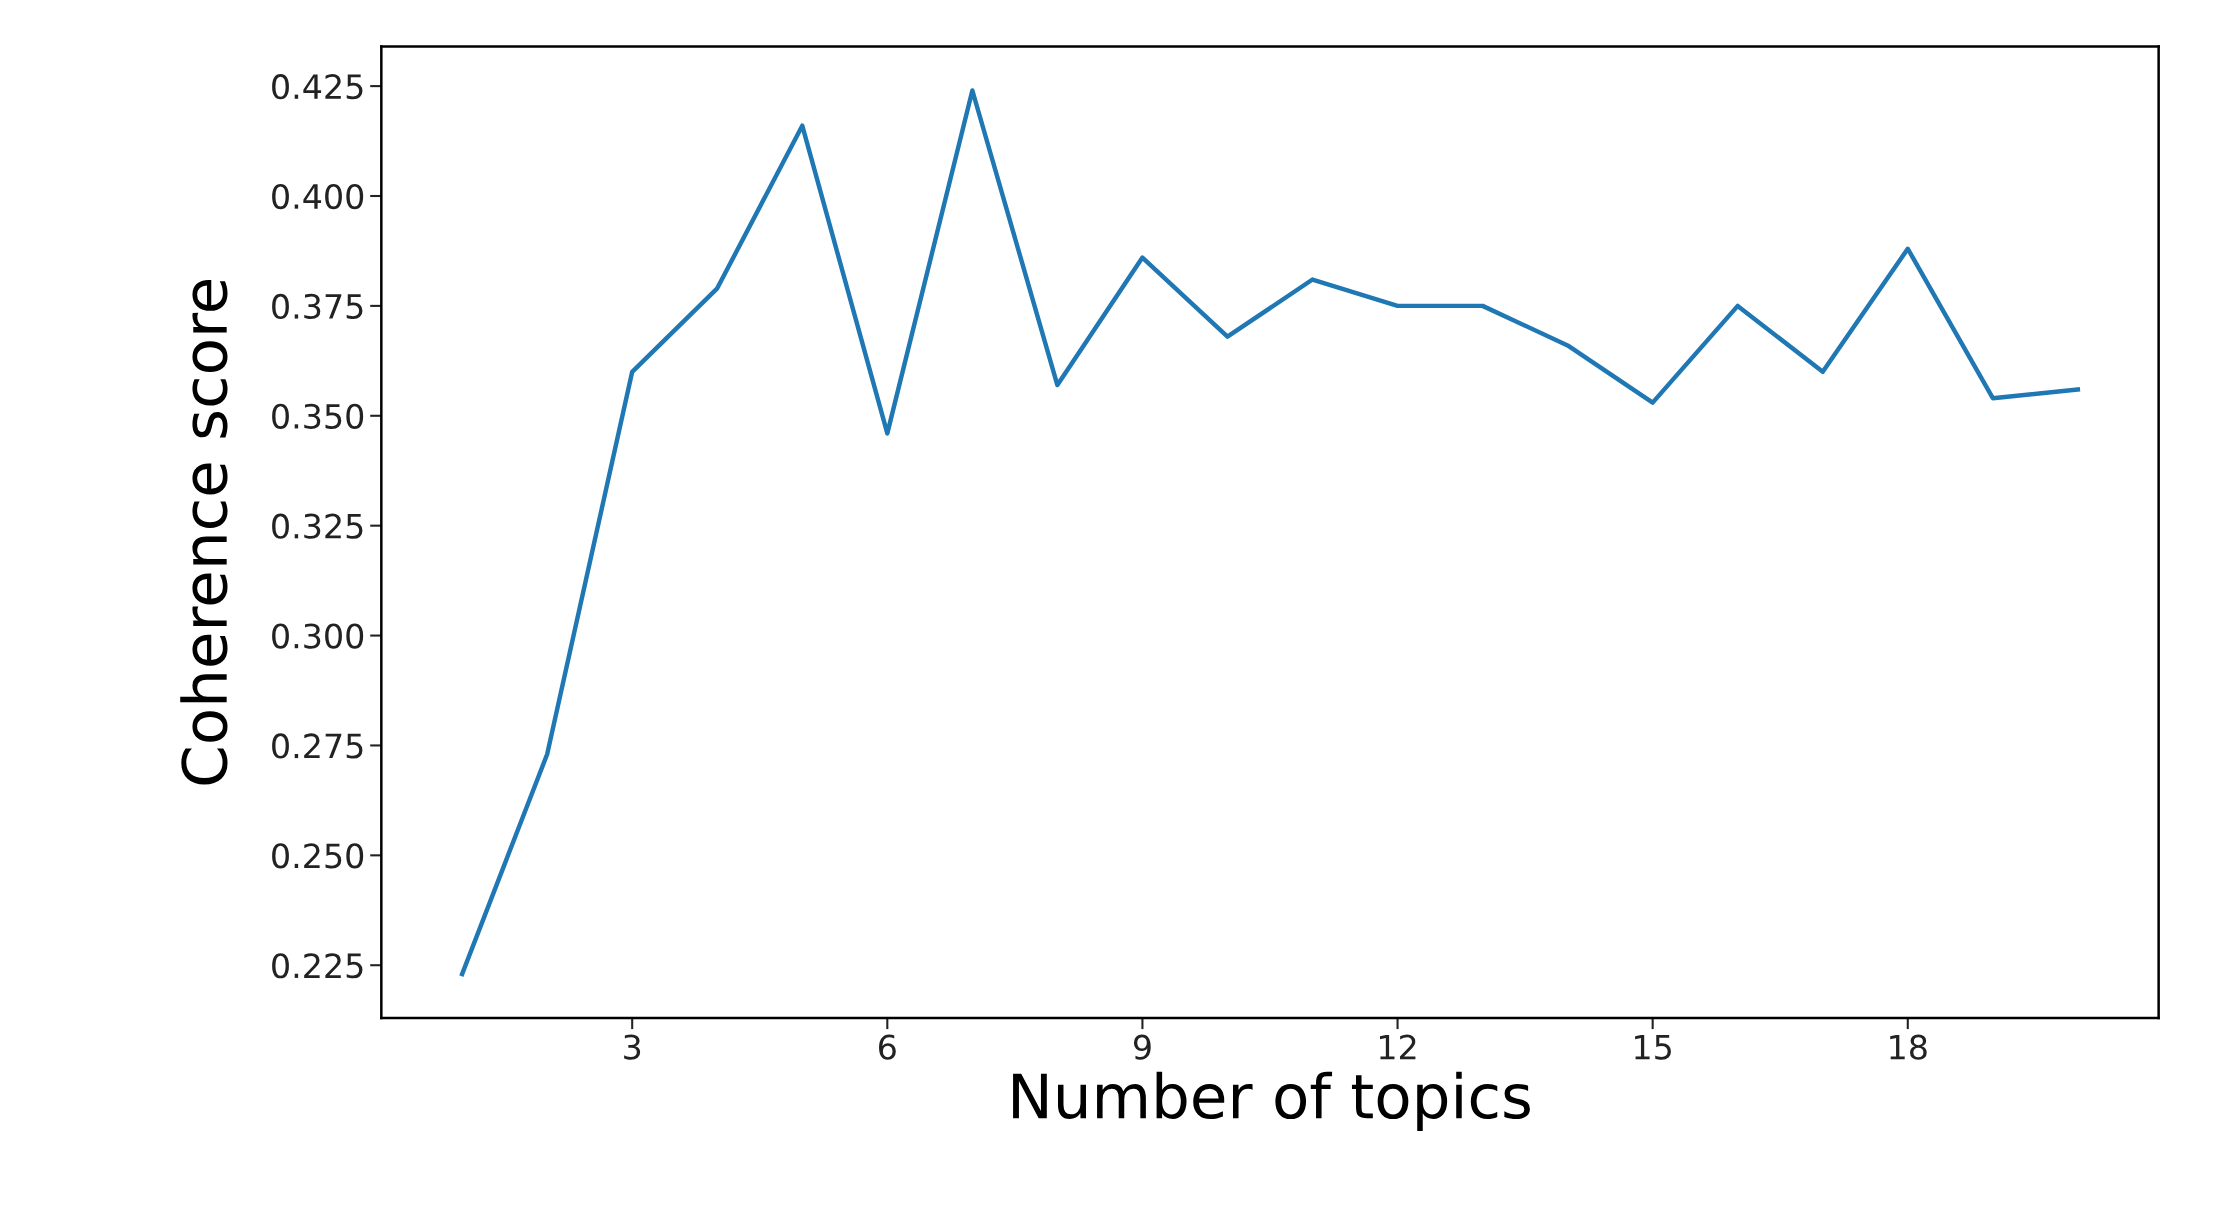  I want to click on y-tick-label: 0.275, so click(317, 746).